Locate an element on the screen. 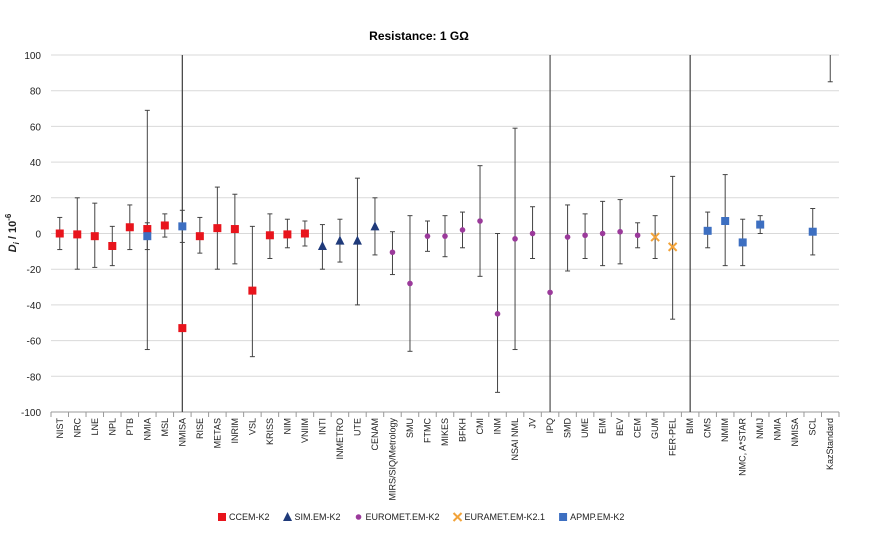  x-tick-label: IPQ is located at coordinates (550, 426).